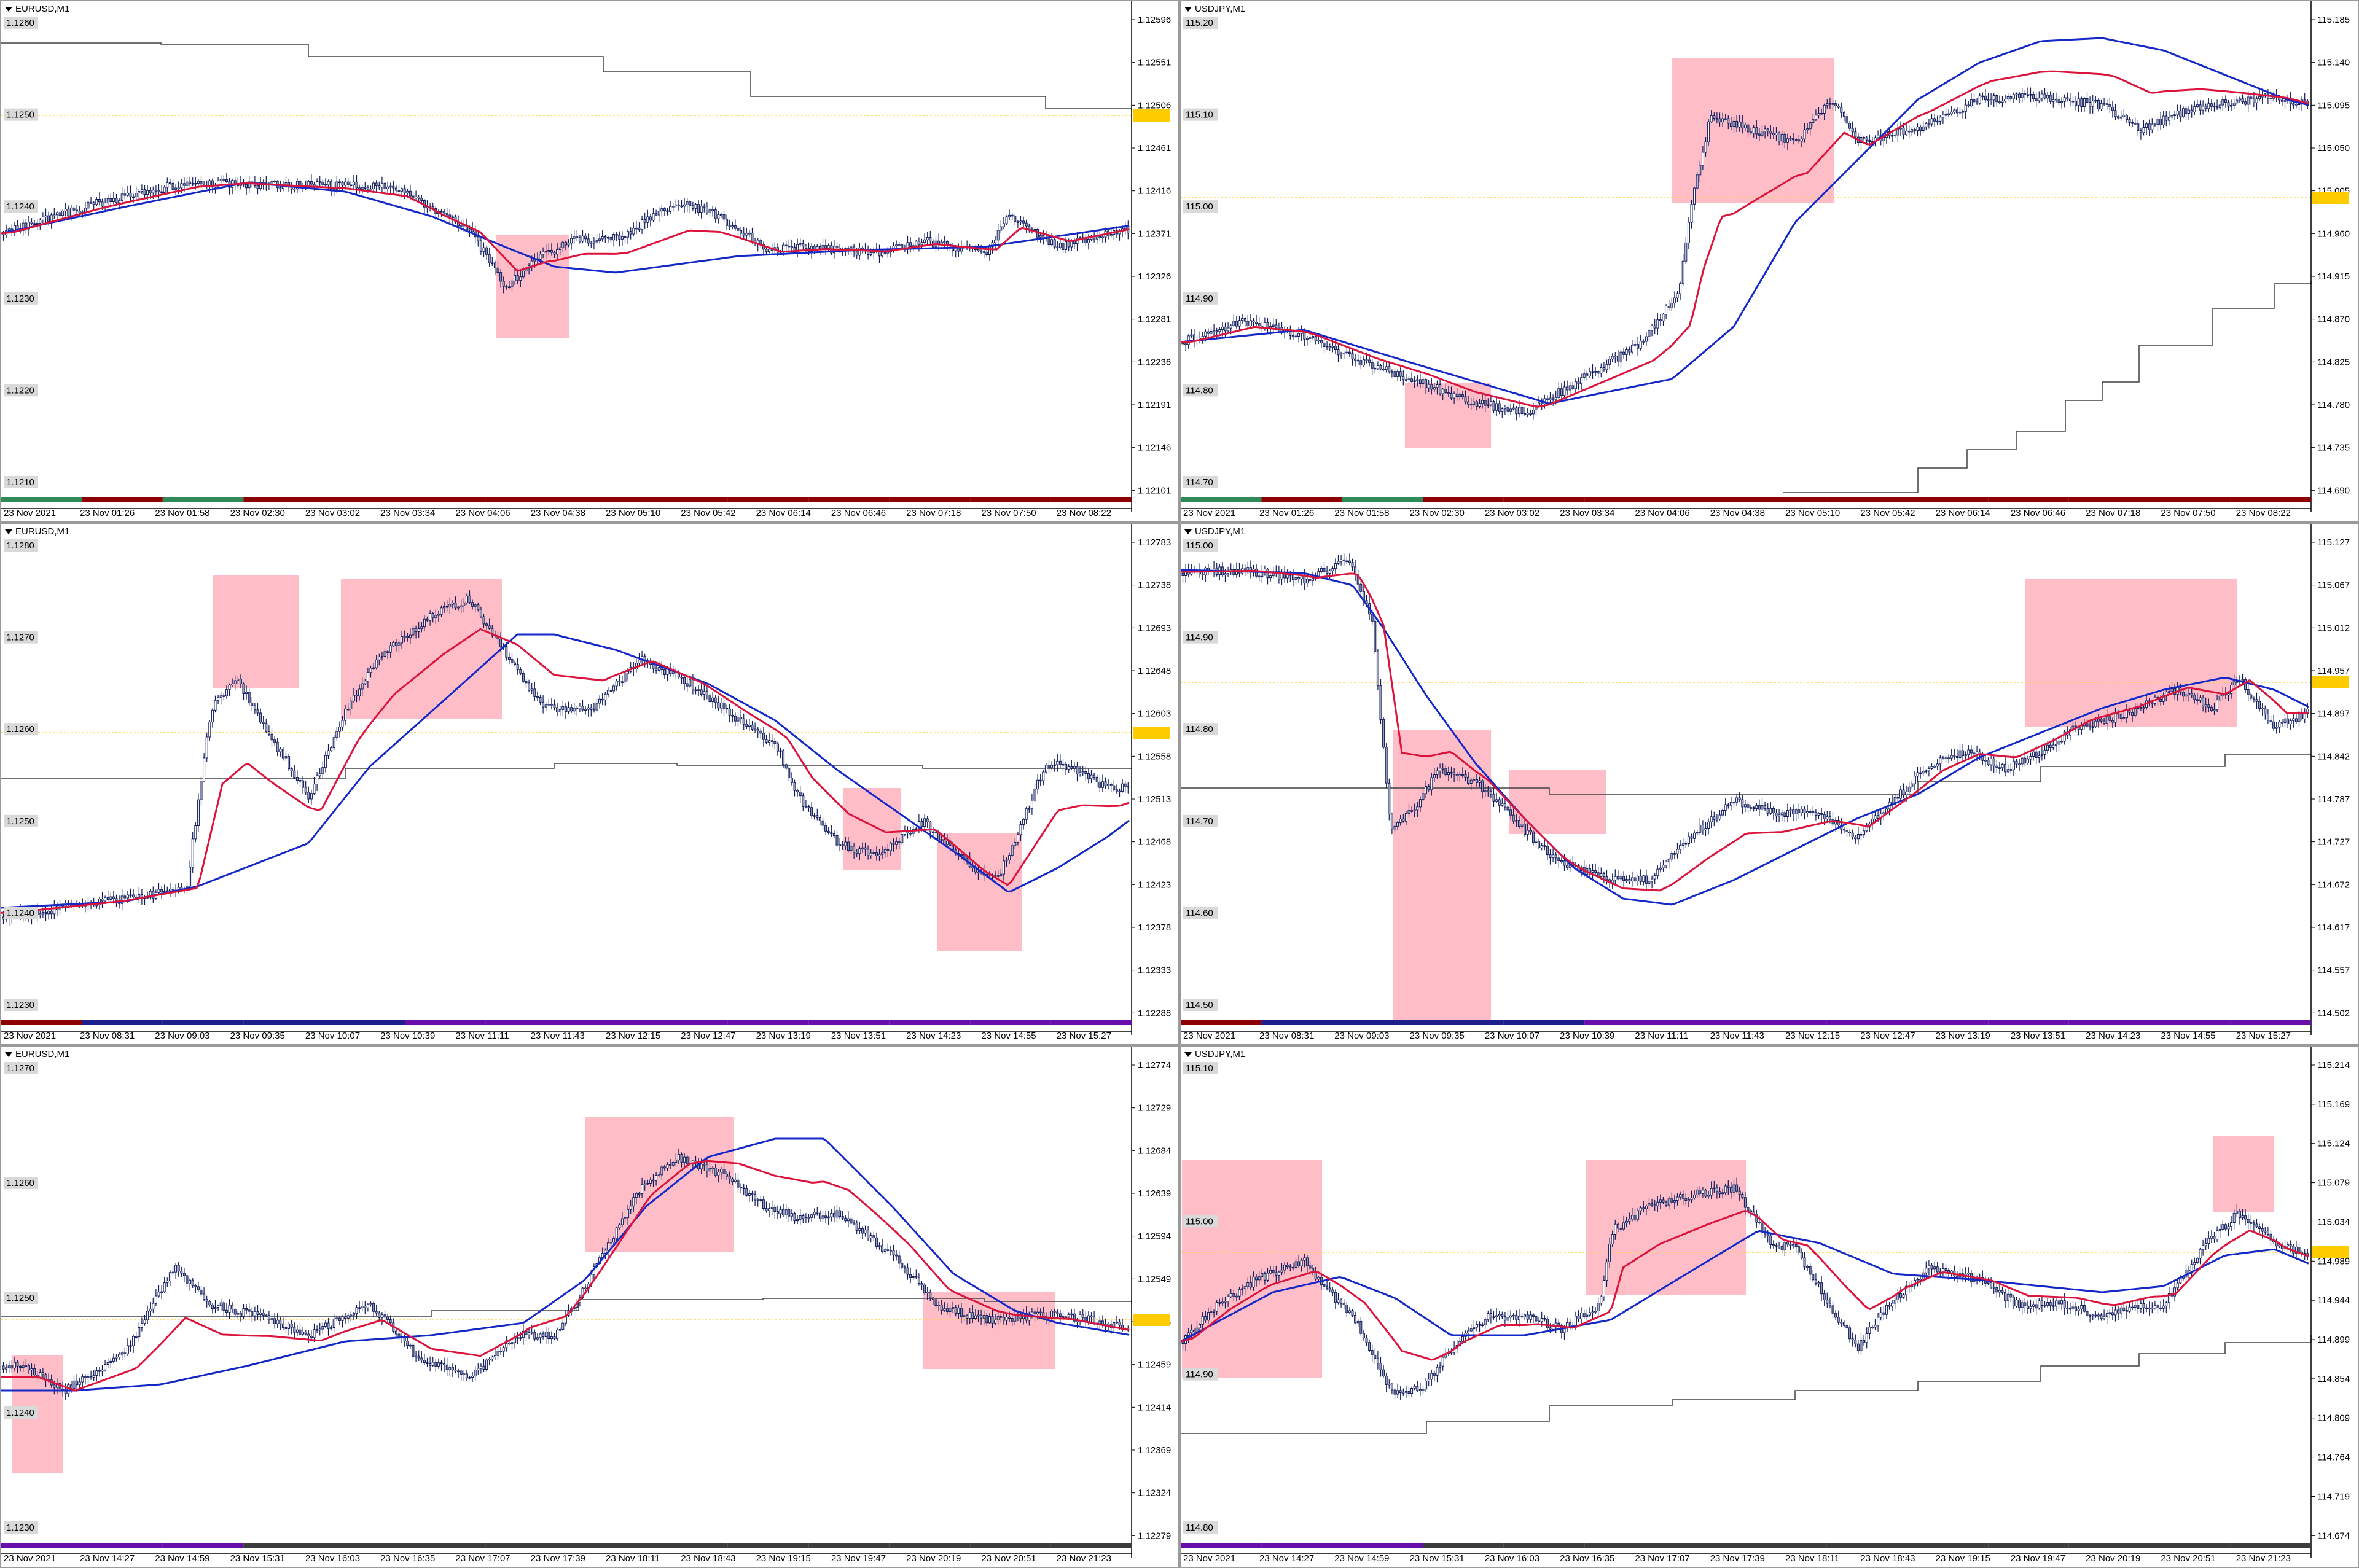 Image resolution: width=2359 pixels, height=1568 pixels. Describe the element at coordinates (1152, 733) in the screenshot. I see `current-price-tag` at that location.